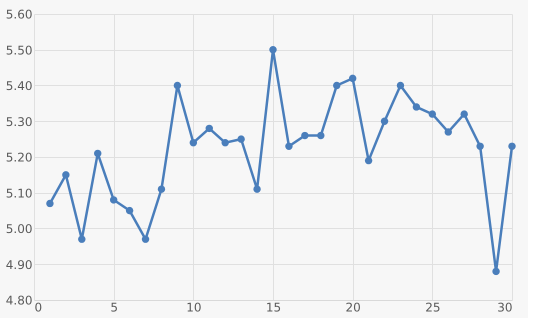 The height and width of the screenshot is (327, 536). Describe the element at coordinates (19, 15) in the screenshot. I see `y-tick-label: 5.60` at that location.